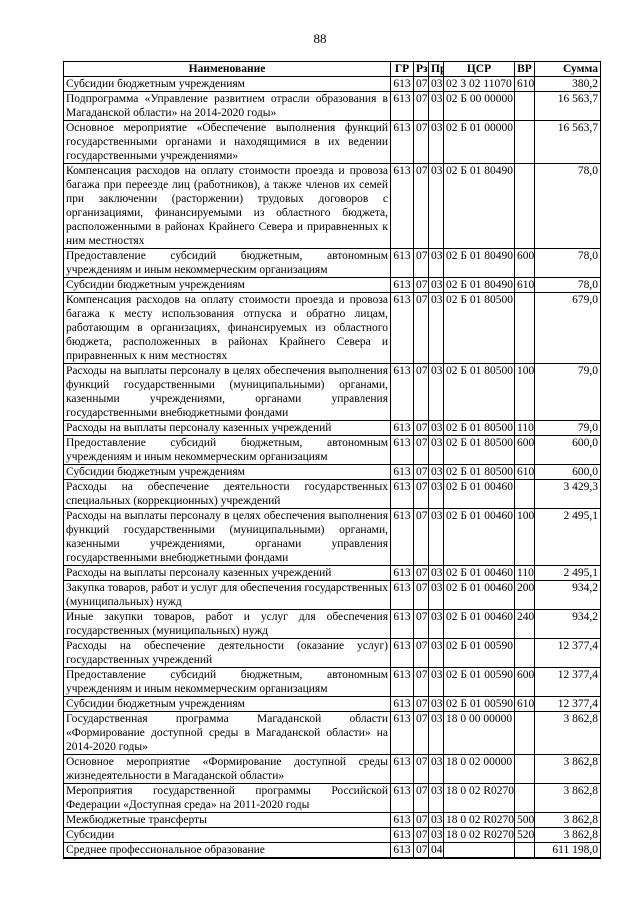 This screenshot has width=640, height=905. What do you see at coordinates (227, 850) in the screenshot?
I see `row-name: Среднее профессиональное образование` at bounding box center [227, 850].